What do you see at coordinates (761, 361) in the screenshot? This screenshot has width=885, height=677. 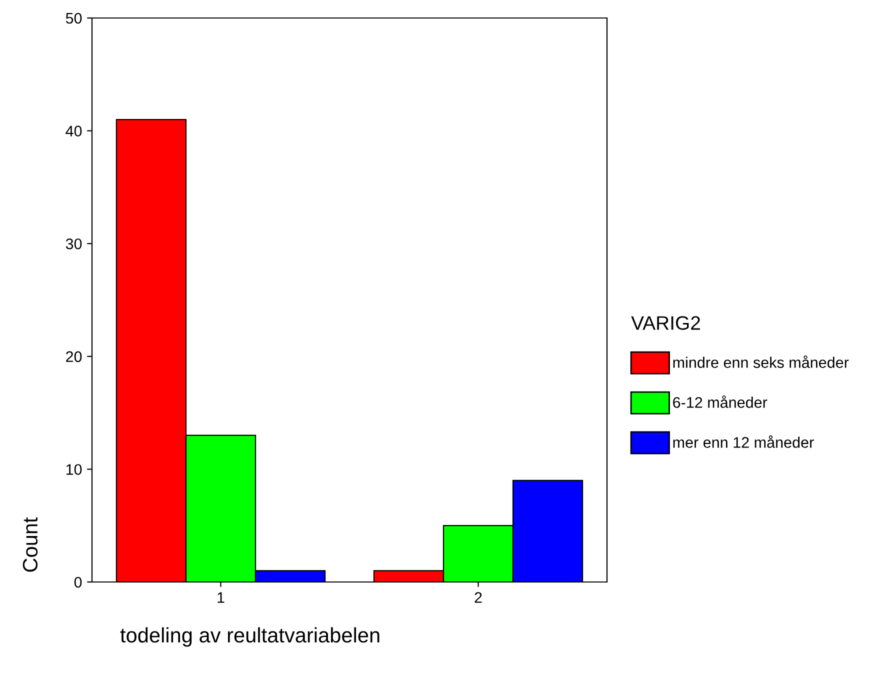 I see `legend-label: mindre enn seks måneder` at bounding box center [761, 361].